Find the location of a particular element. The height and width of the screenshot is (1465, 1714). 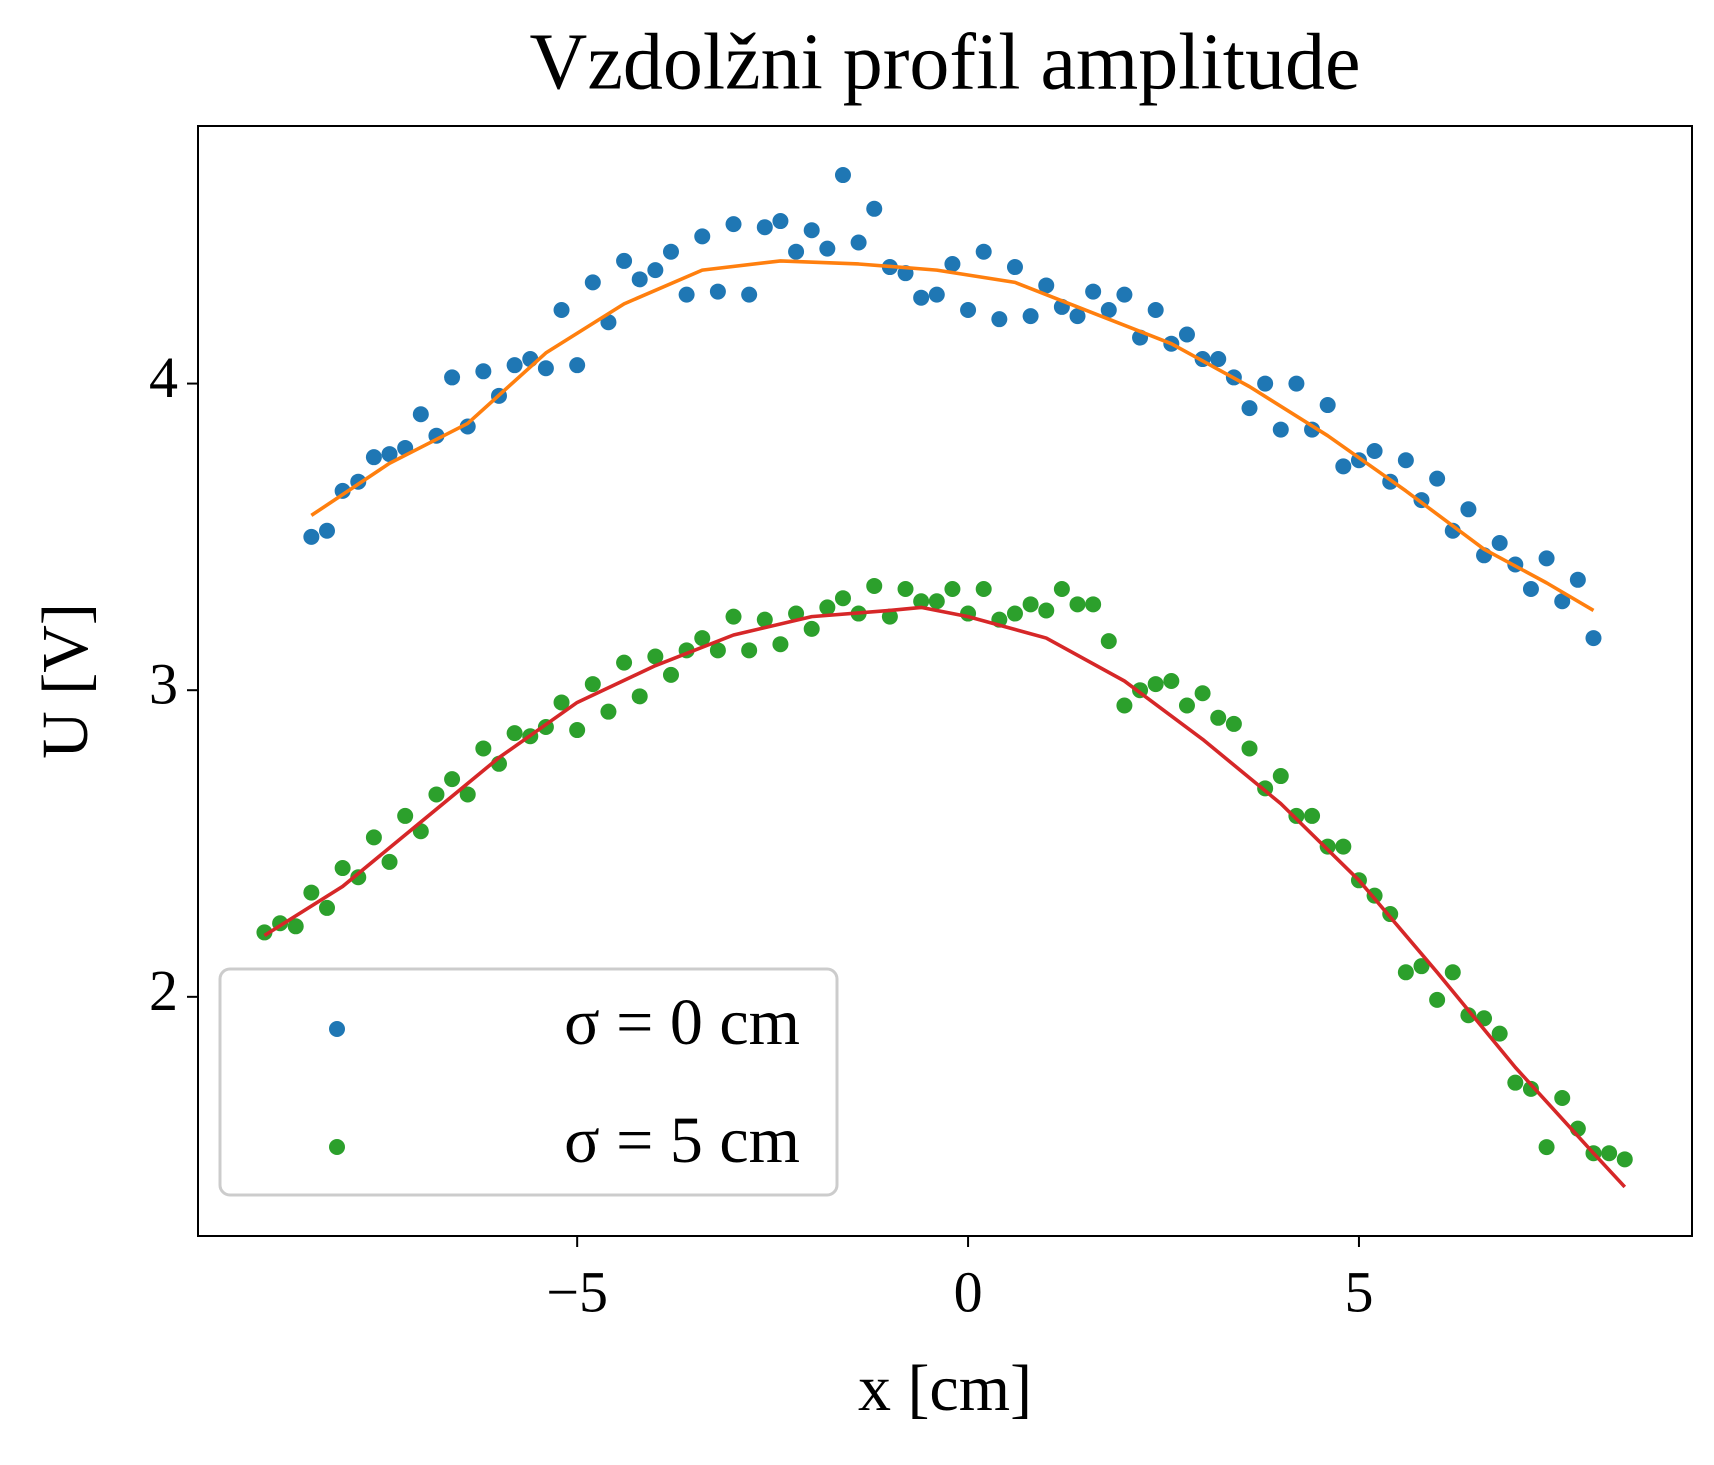

x-tick-label: 0 is located at coordinates (968, 1291).